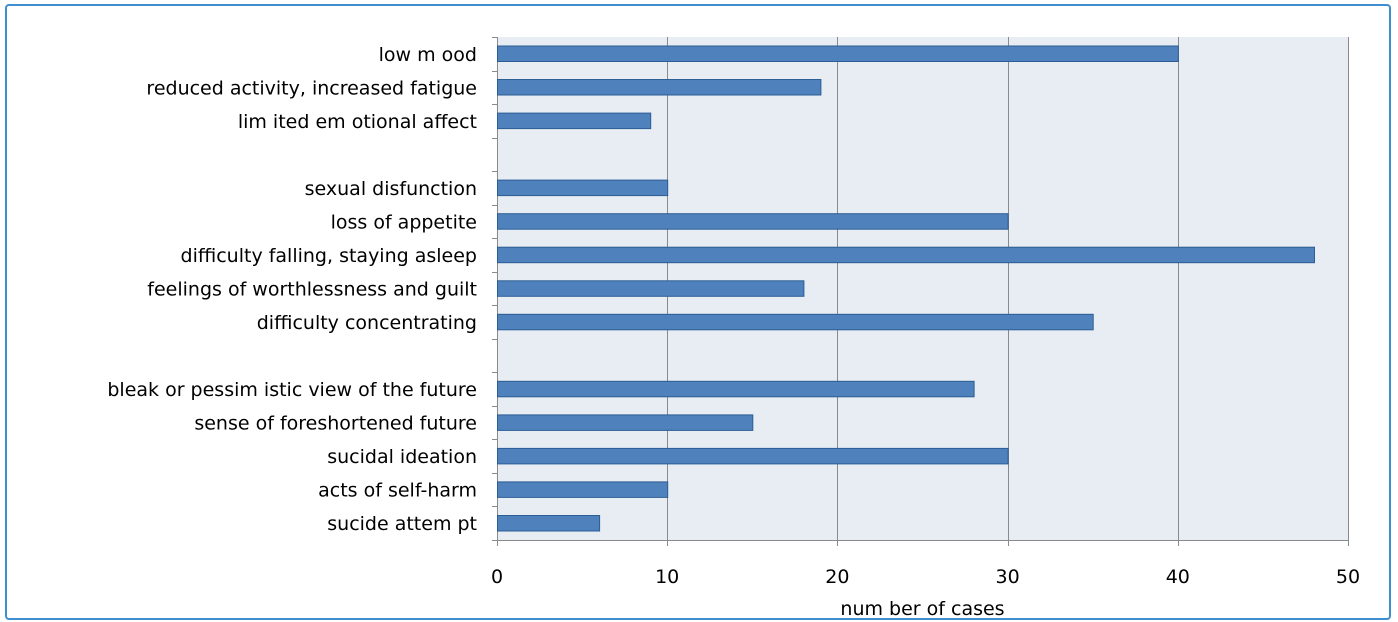 This screenshot has width=1398, height=622. Describe the element at coordinates (1178, 577) in the screenshot. I see `x-tick-label: 40` at that location.